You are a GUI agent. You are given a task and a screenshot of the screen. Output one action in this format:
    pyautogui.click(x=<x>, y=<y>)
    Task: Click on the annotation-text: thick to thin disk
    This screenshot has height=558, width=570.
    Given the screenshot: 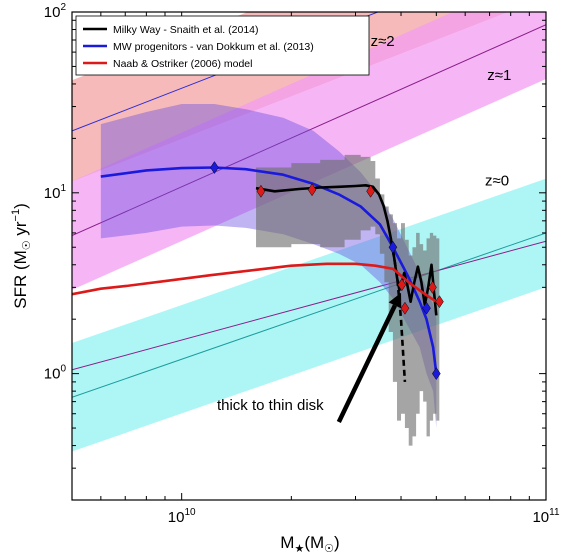 What is the action you would take?
    pyautogui.click(x=270, y=405)
    